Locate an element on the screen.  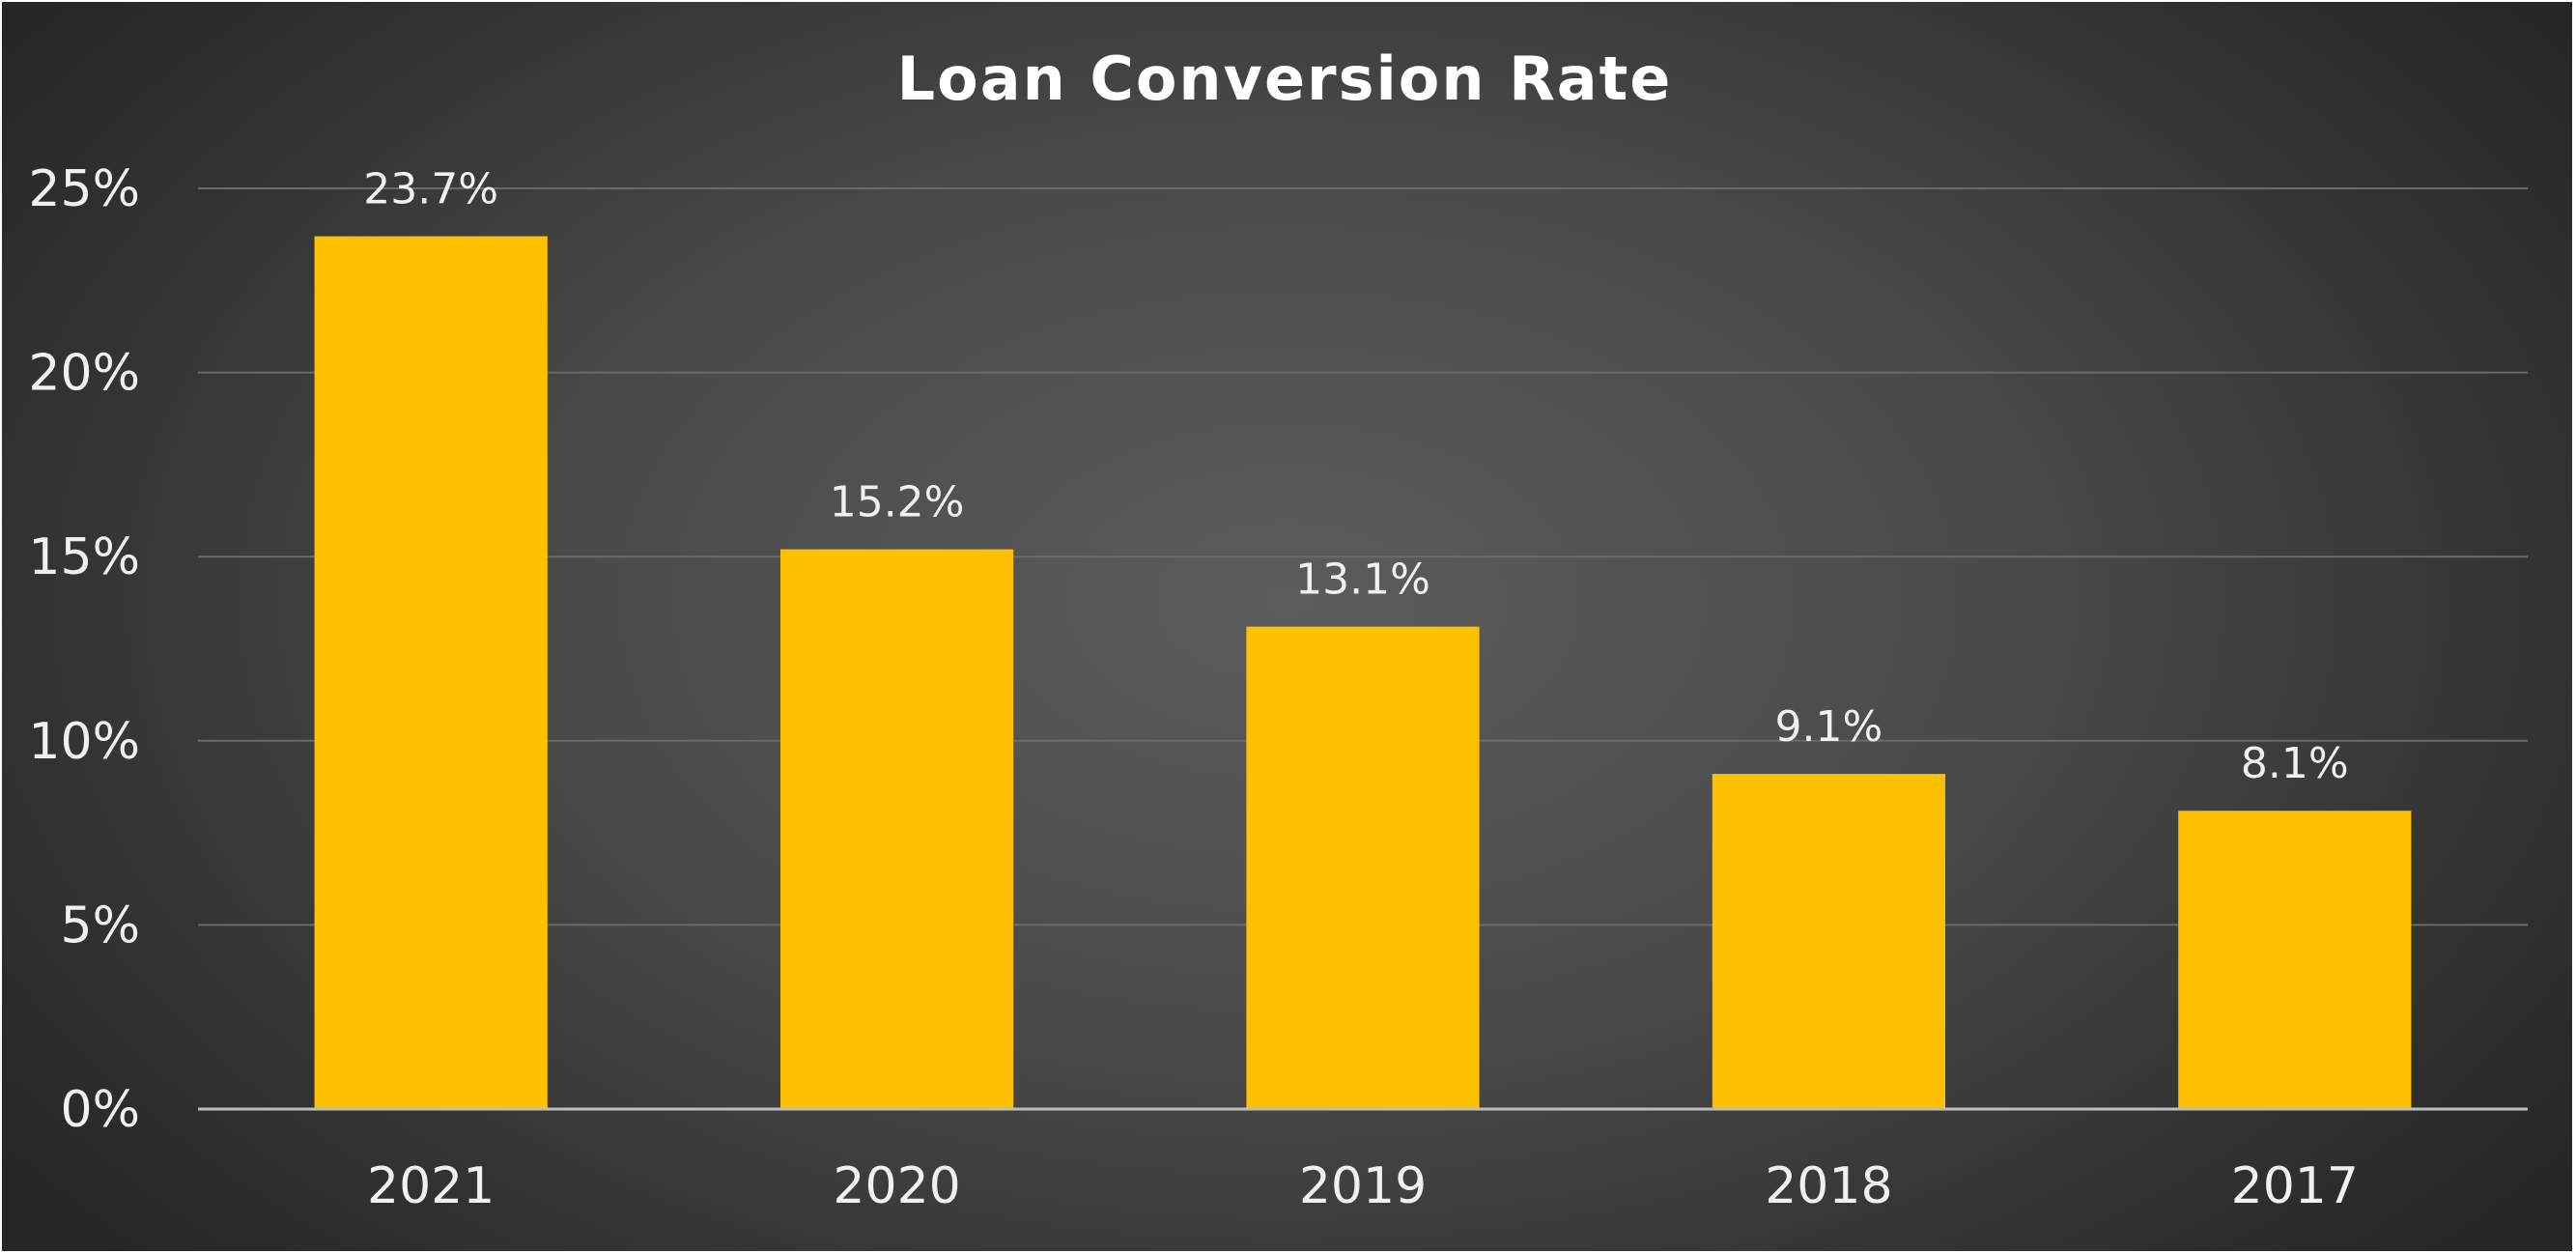
x-axis-tick-labels: 2021 2020 2019 2018 2017 is located at coordinates (1363, 1186).